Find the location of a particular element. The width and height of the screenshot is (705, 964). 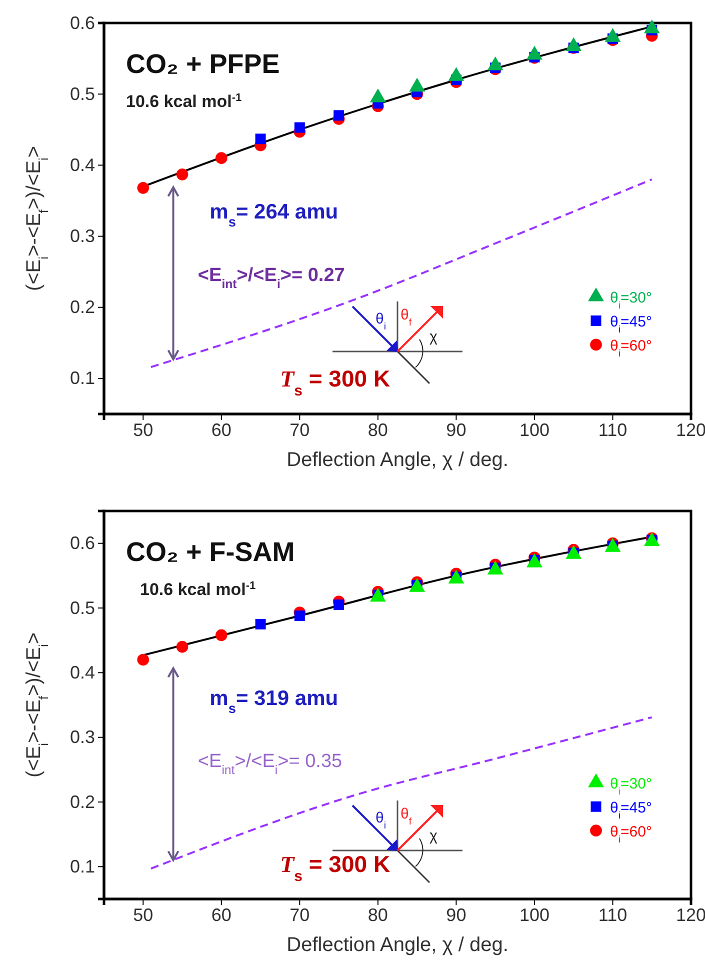

text: CO₂ + F-SAM is located at coordinates (210, 552).